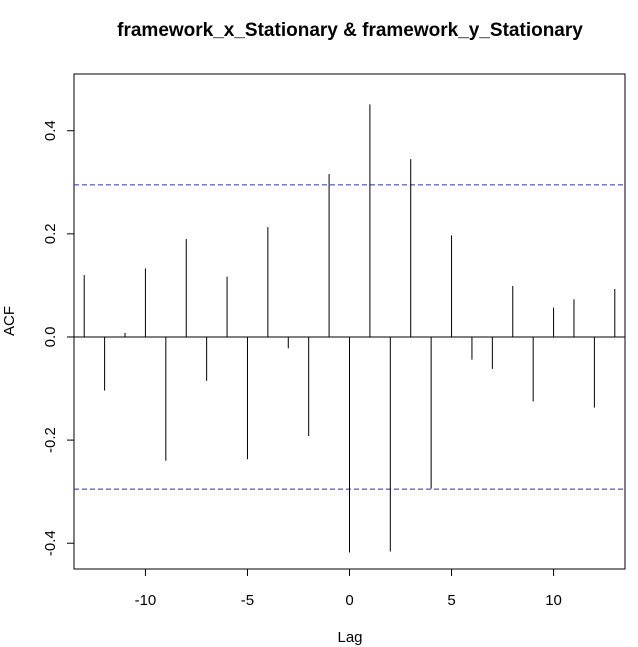 The height and width of the screenshot is (647, 638). What do you see at coordinates (9, 321) in the screenshot?
I see `y-axis-label: ACF` at bounding box center [9, 321].